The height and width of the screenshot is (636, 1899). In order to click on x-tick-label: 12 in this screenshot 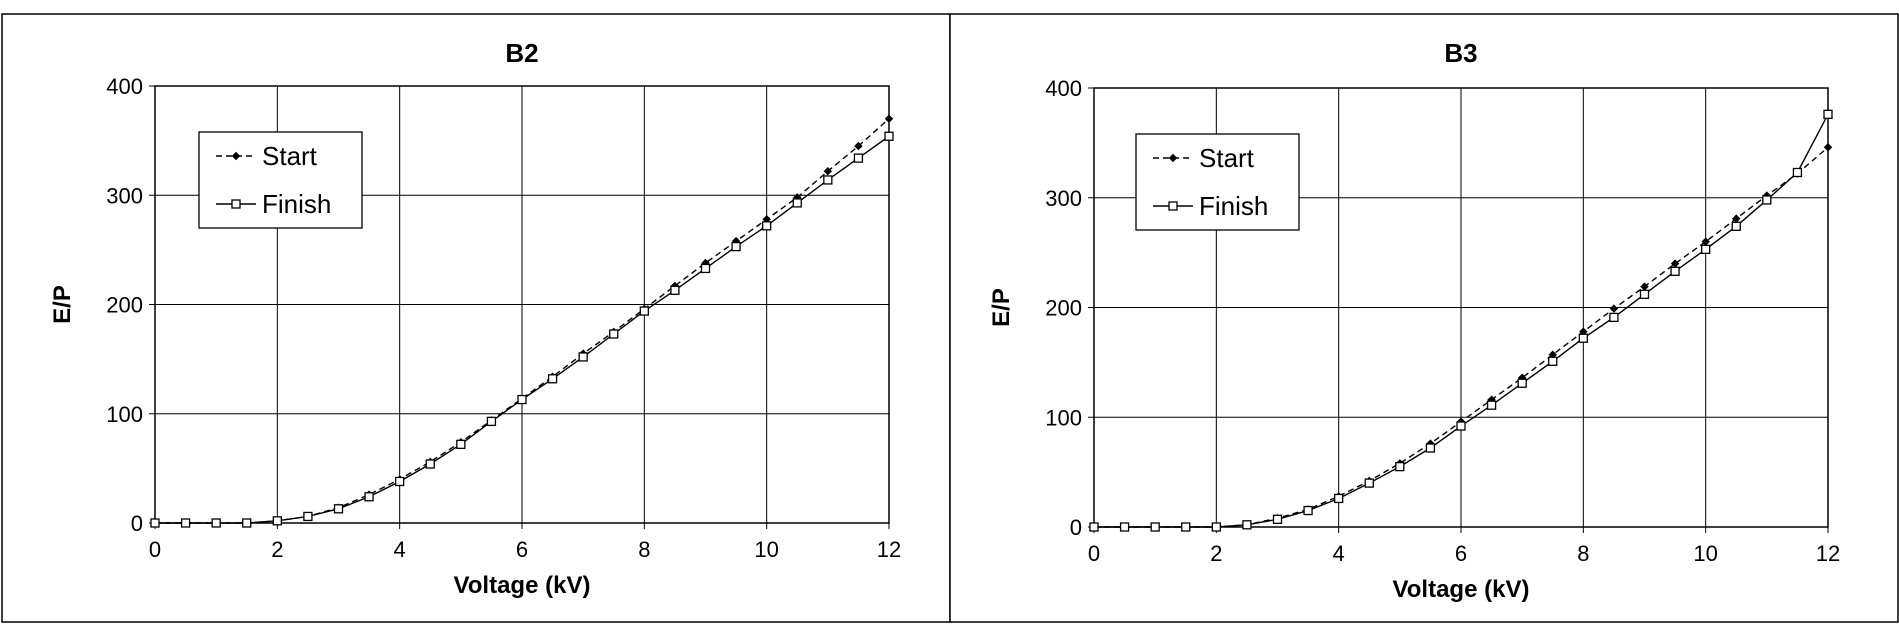, I will do `click(889, 549)`.